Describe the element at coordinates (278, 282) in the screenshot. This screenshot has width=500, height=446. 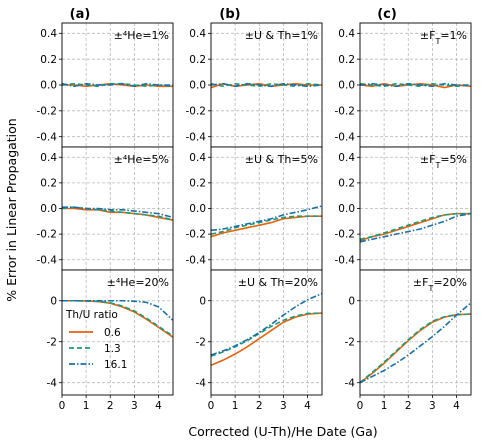
I see `panel-annotation: ±U & Th=20%` at that location.